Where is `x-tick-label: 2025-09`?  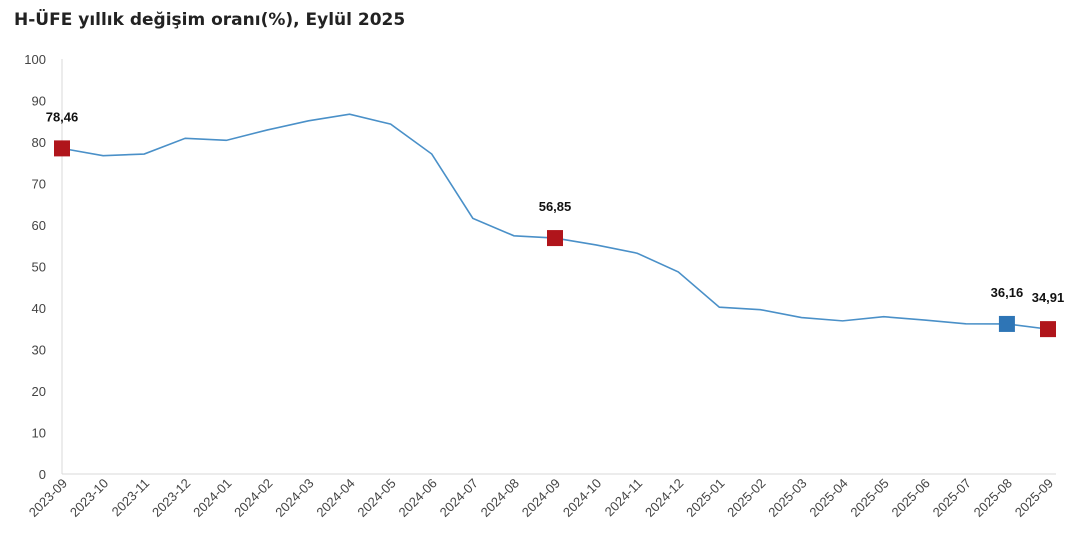
x-tick-label: 2025-09 is located at coordinates (1034, 498).